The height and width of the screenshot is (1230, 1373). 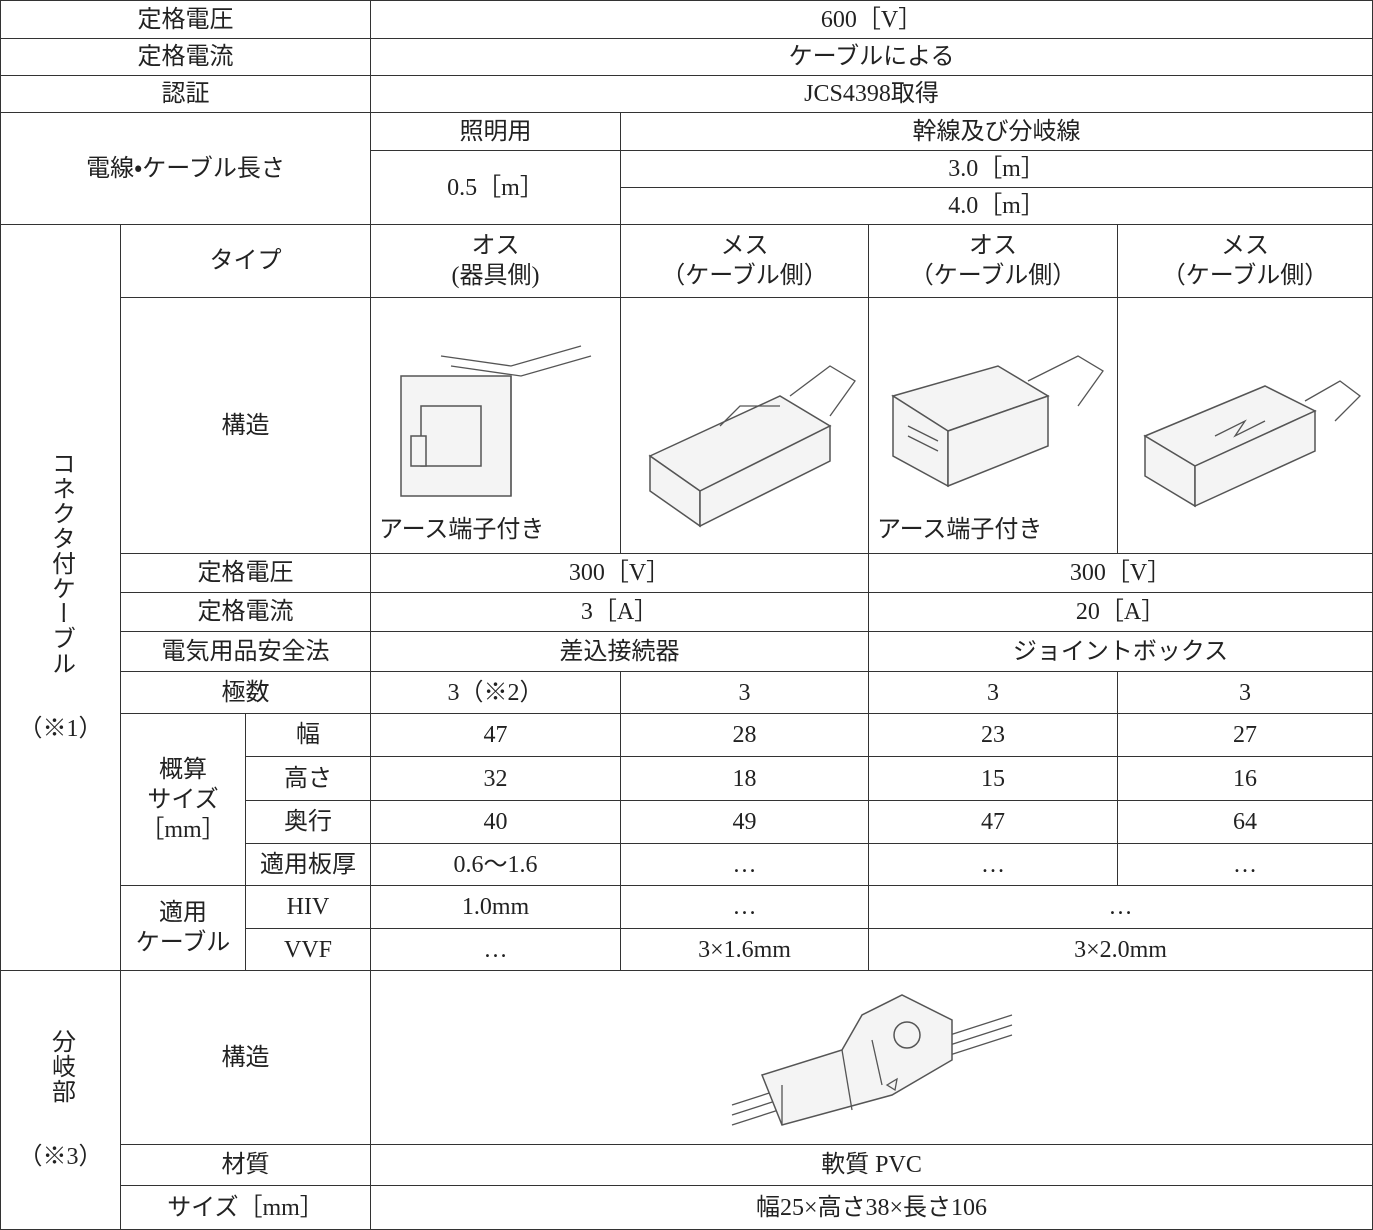 I want to click on cell: 20［A］, so click(x=1120, y=612).